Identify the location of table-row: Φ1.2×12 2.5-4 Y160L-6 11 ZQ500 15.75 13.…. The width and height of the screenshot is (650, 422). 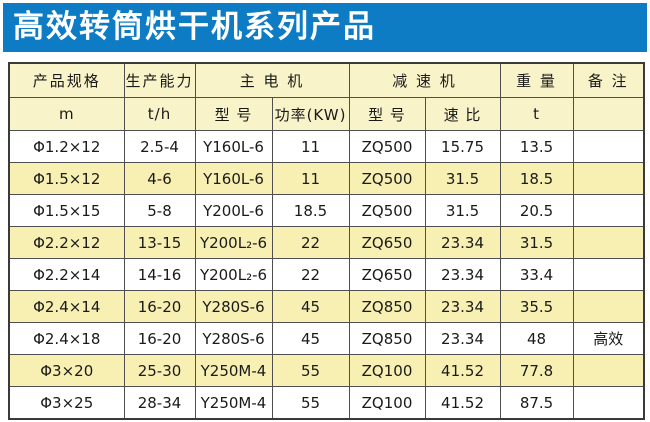
(326, 146).